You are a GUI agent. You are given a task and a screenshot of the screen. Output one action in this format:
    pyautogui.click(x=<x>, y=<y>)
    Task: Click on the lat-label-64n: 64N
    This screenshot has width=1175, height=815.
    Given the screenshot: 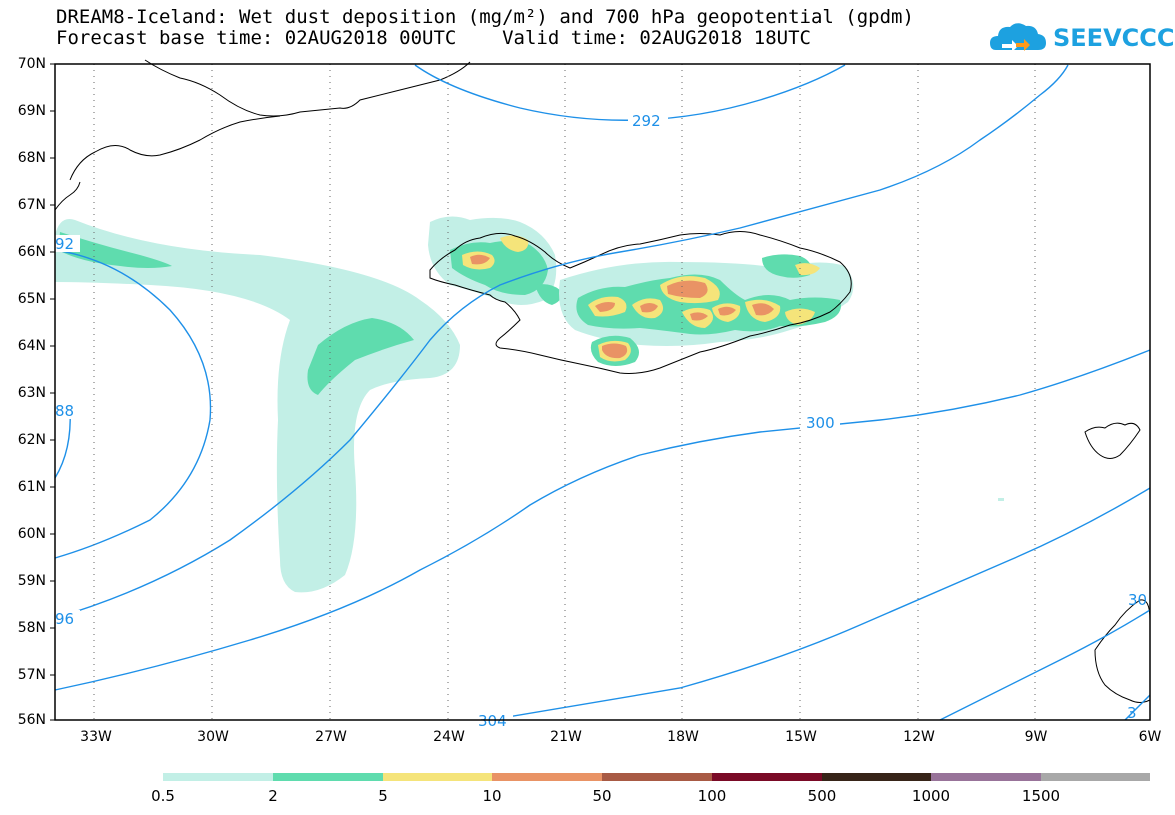 What is the action you would take?
    pyautogui.click(x=31, y=346)
    